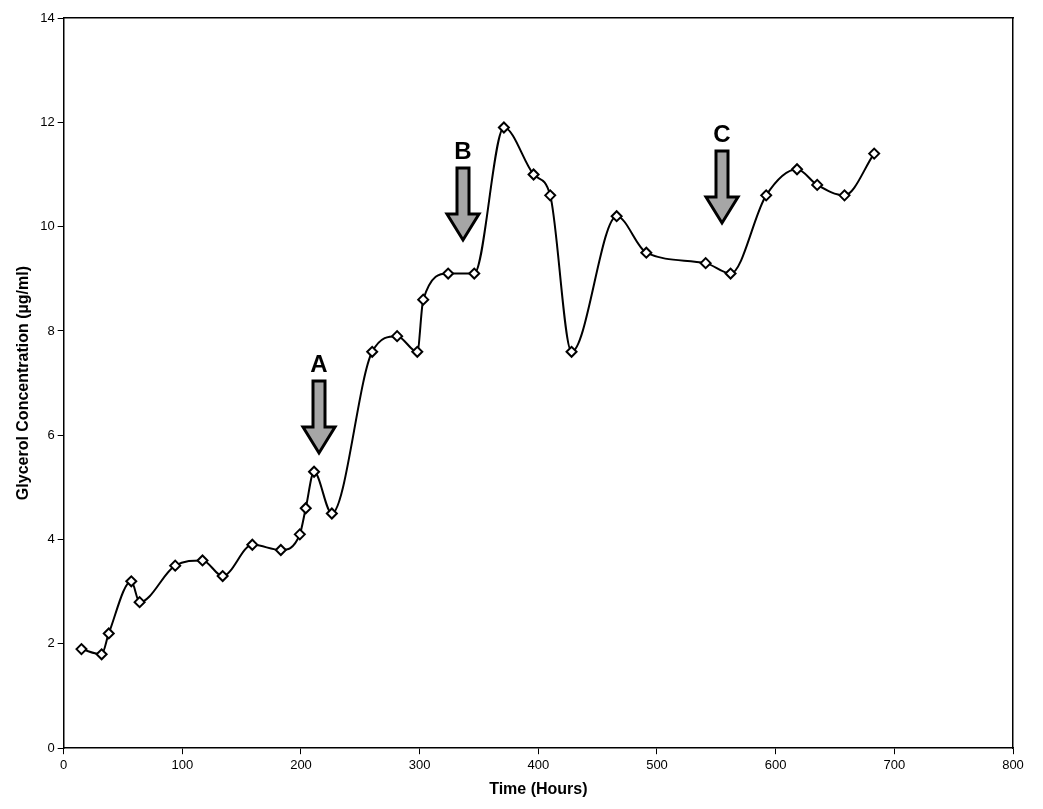  What do you see at coordinates (47, 226) in the screenshot?
I see `y-tick-label: 10` at bounding box center [47, 226].